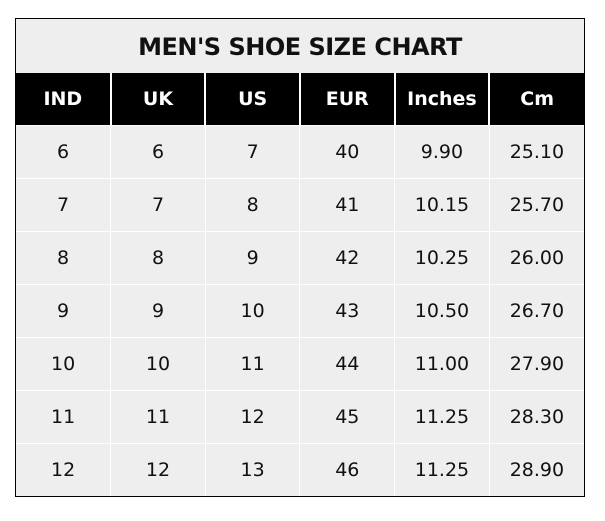  What do you see at coordinates (442, 258) in the screenshot?
I see `cell-inches: 10.25` at bounding box center [442, 258].